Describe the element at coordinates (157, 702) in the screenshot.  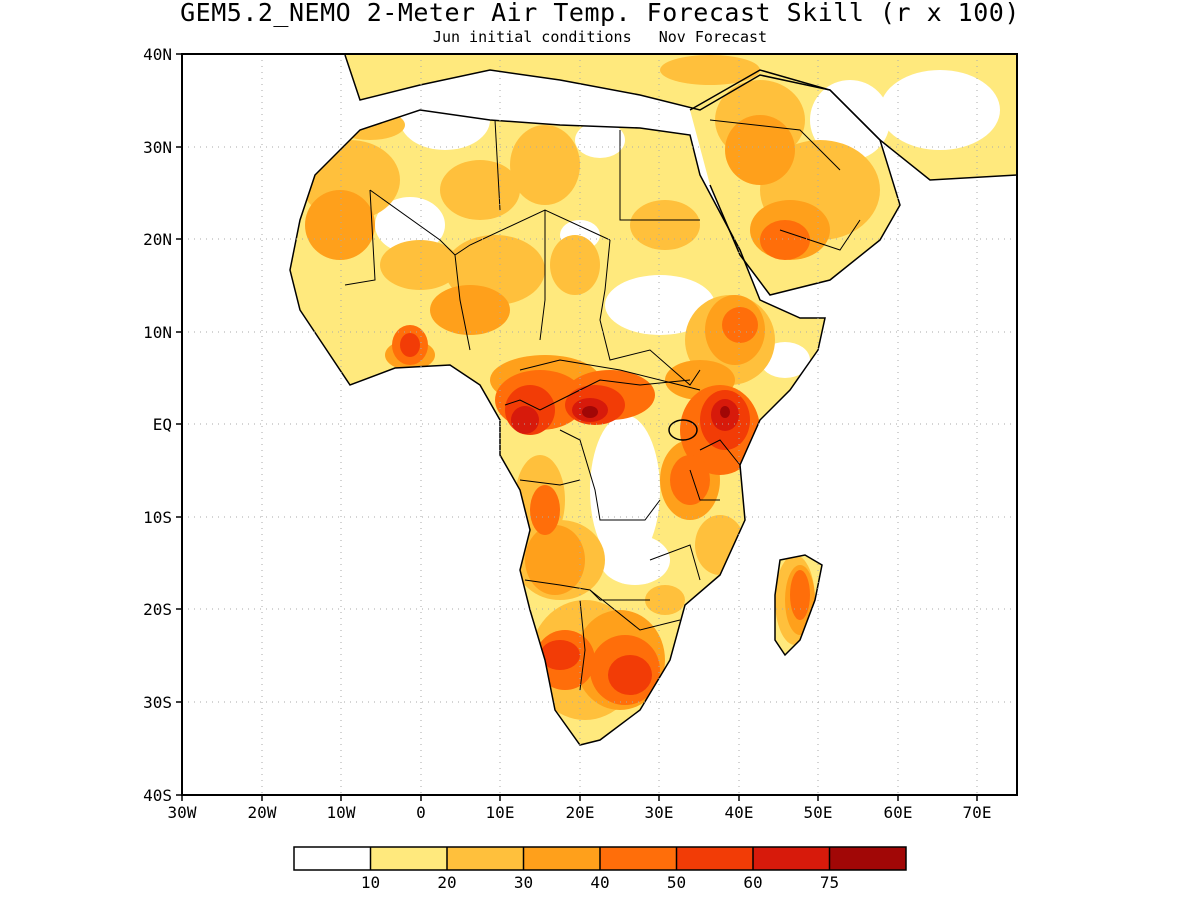
I see `lat-label: 30S` at that location.